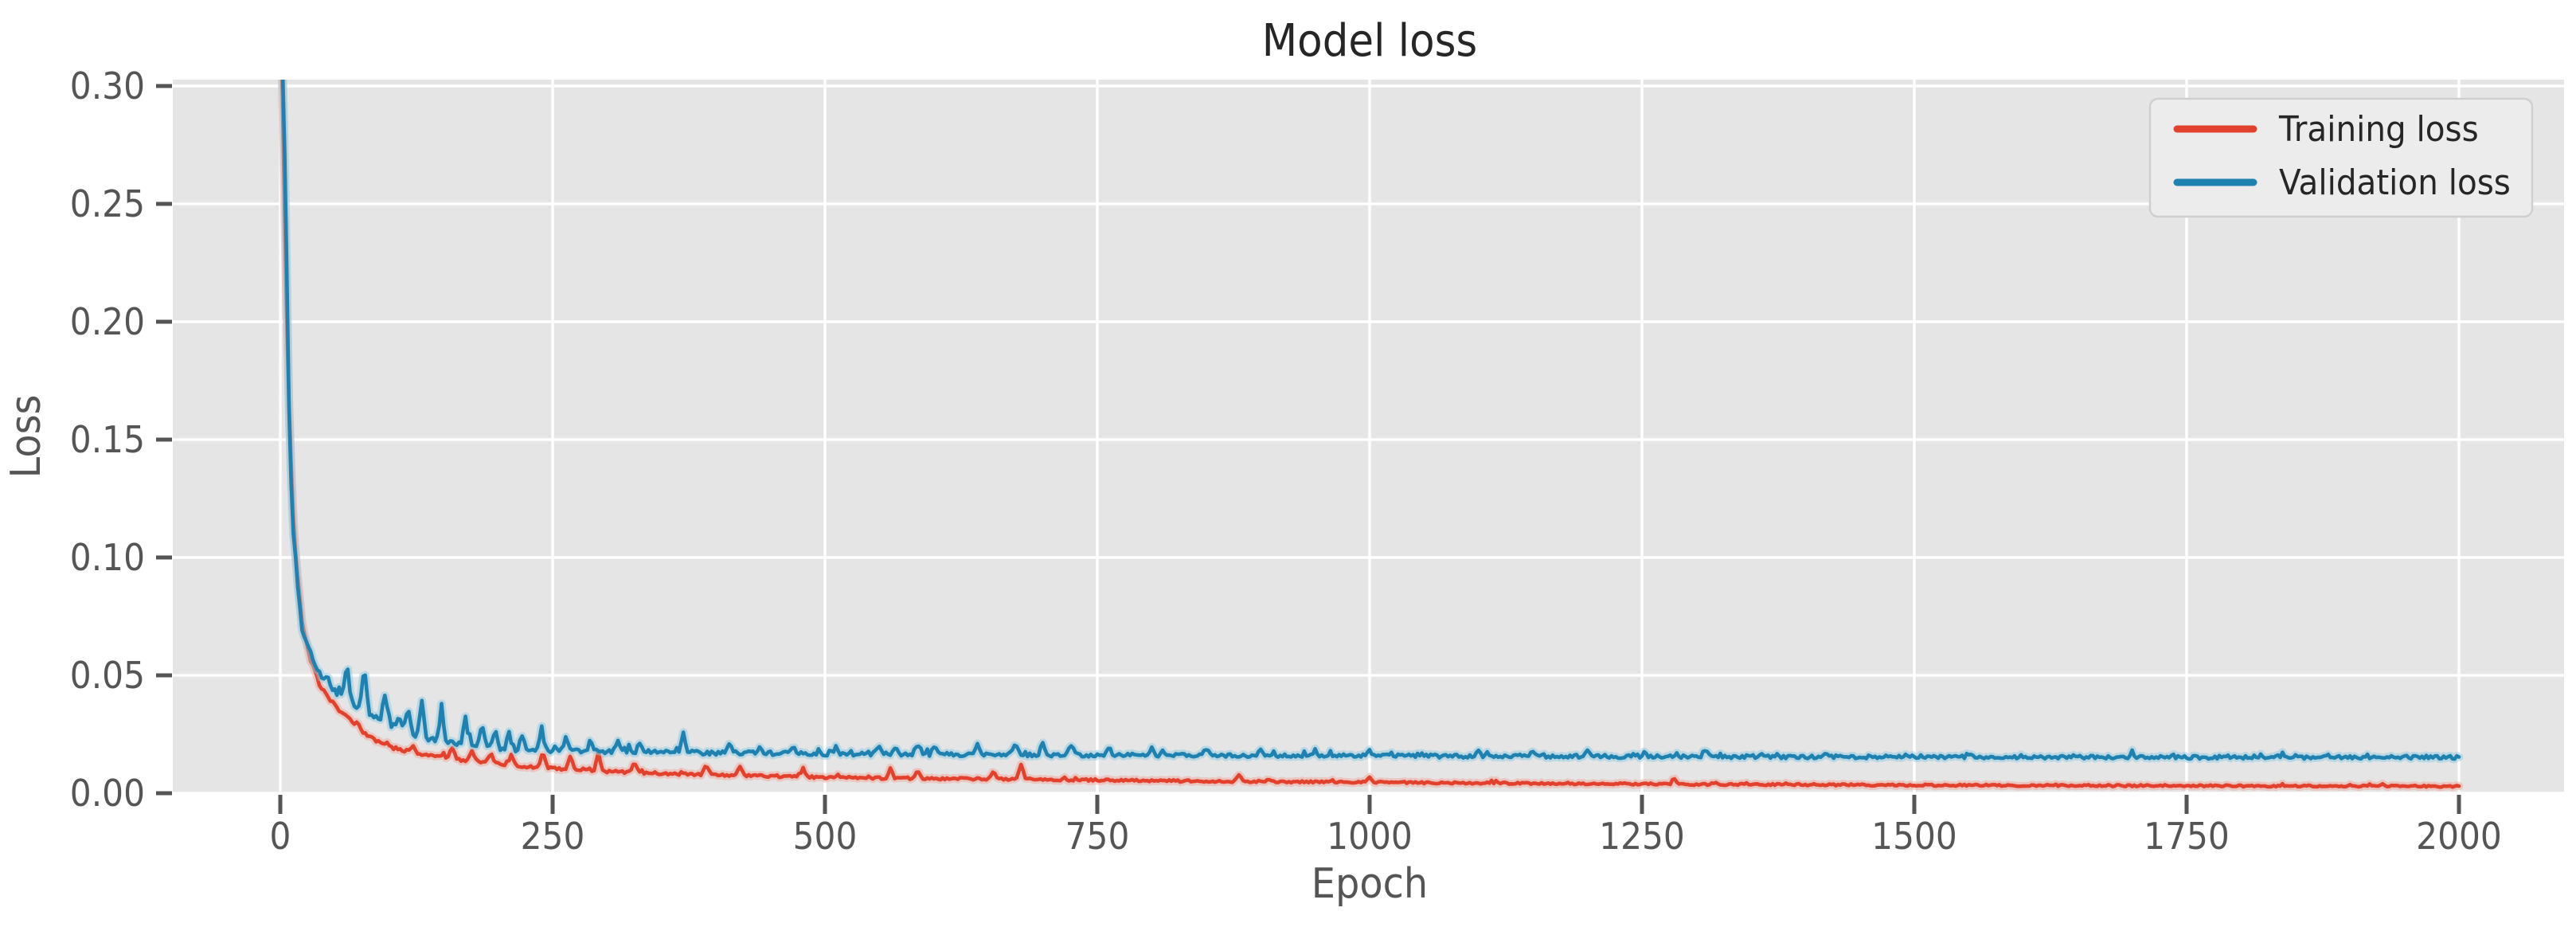 The width and height of the screenshot is (2576, 927). What do you see at coordinates (107, 558) in the screenshot?
I see `y-tick-label: 0.10` at bounding box center [107, 558].